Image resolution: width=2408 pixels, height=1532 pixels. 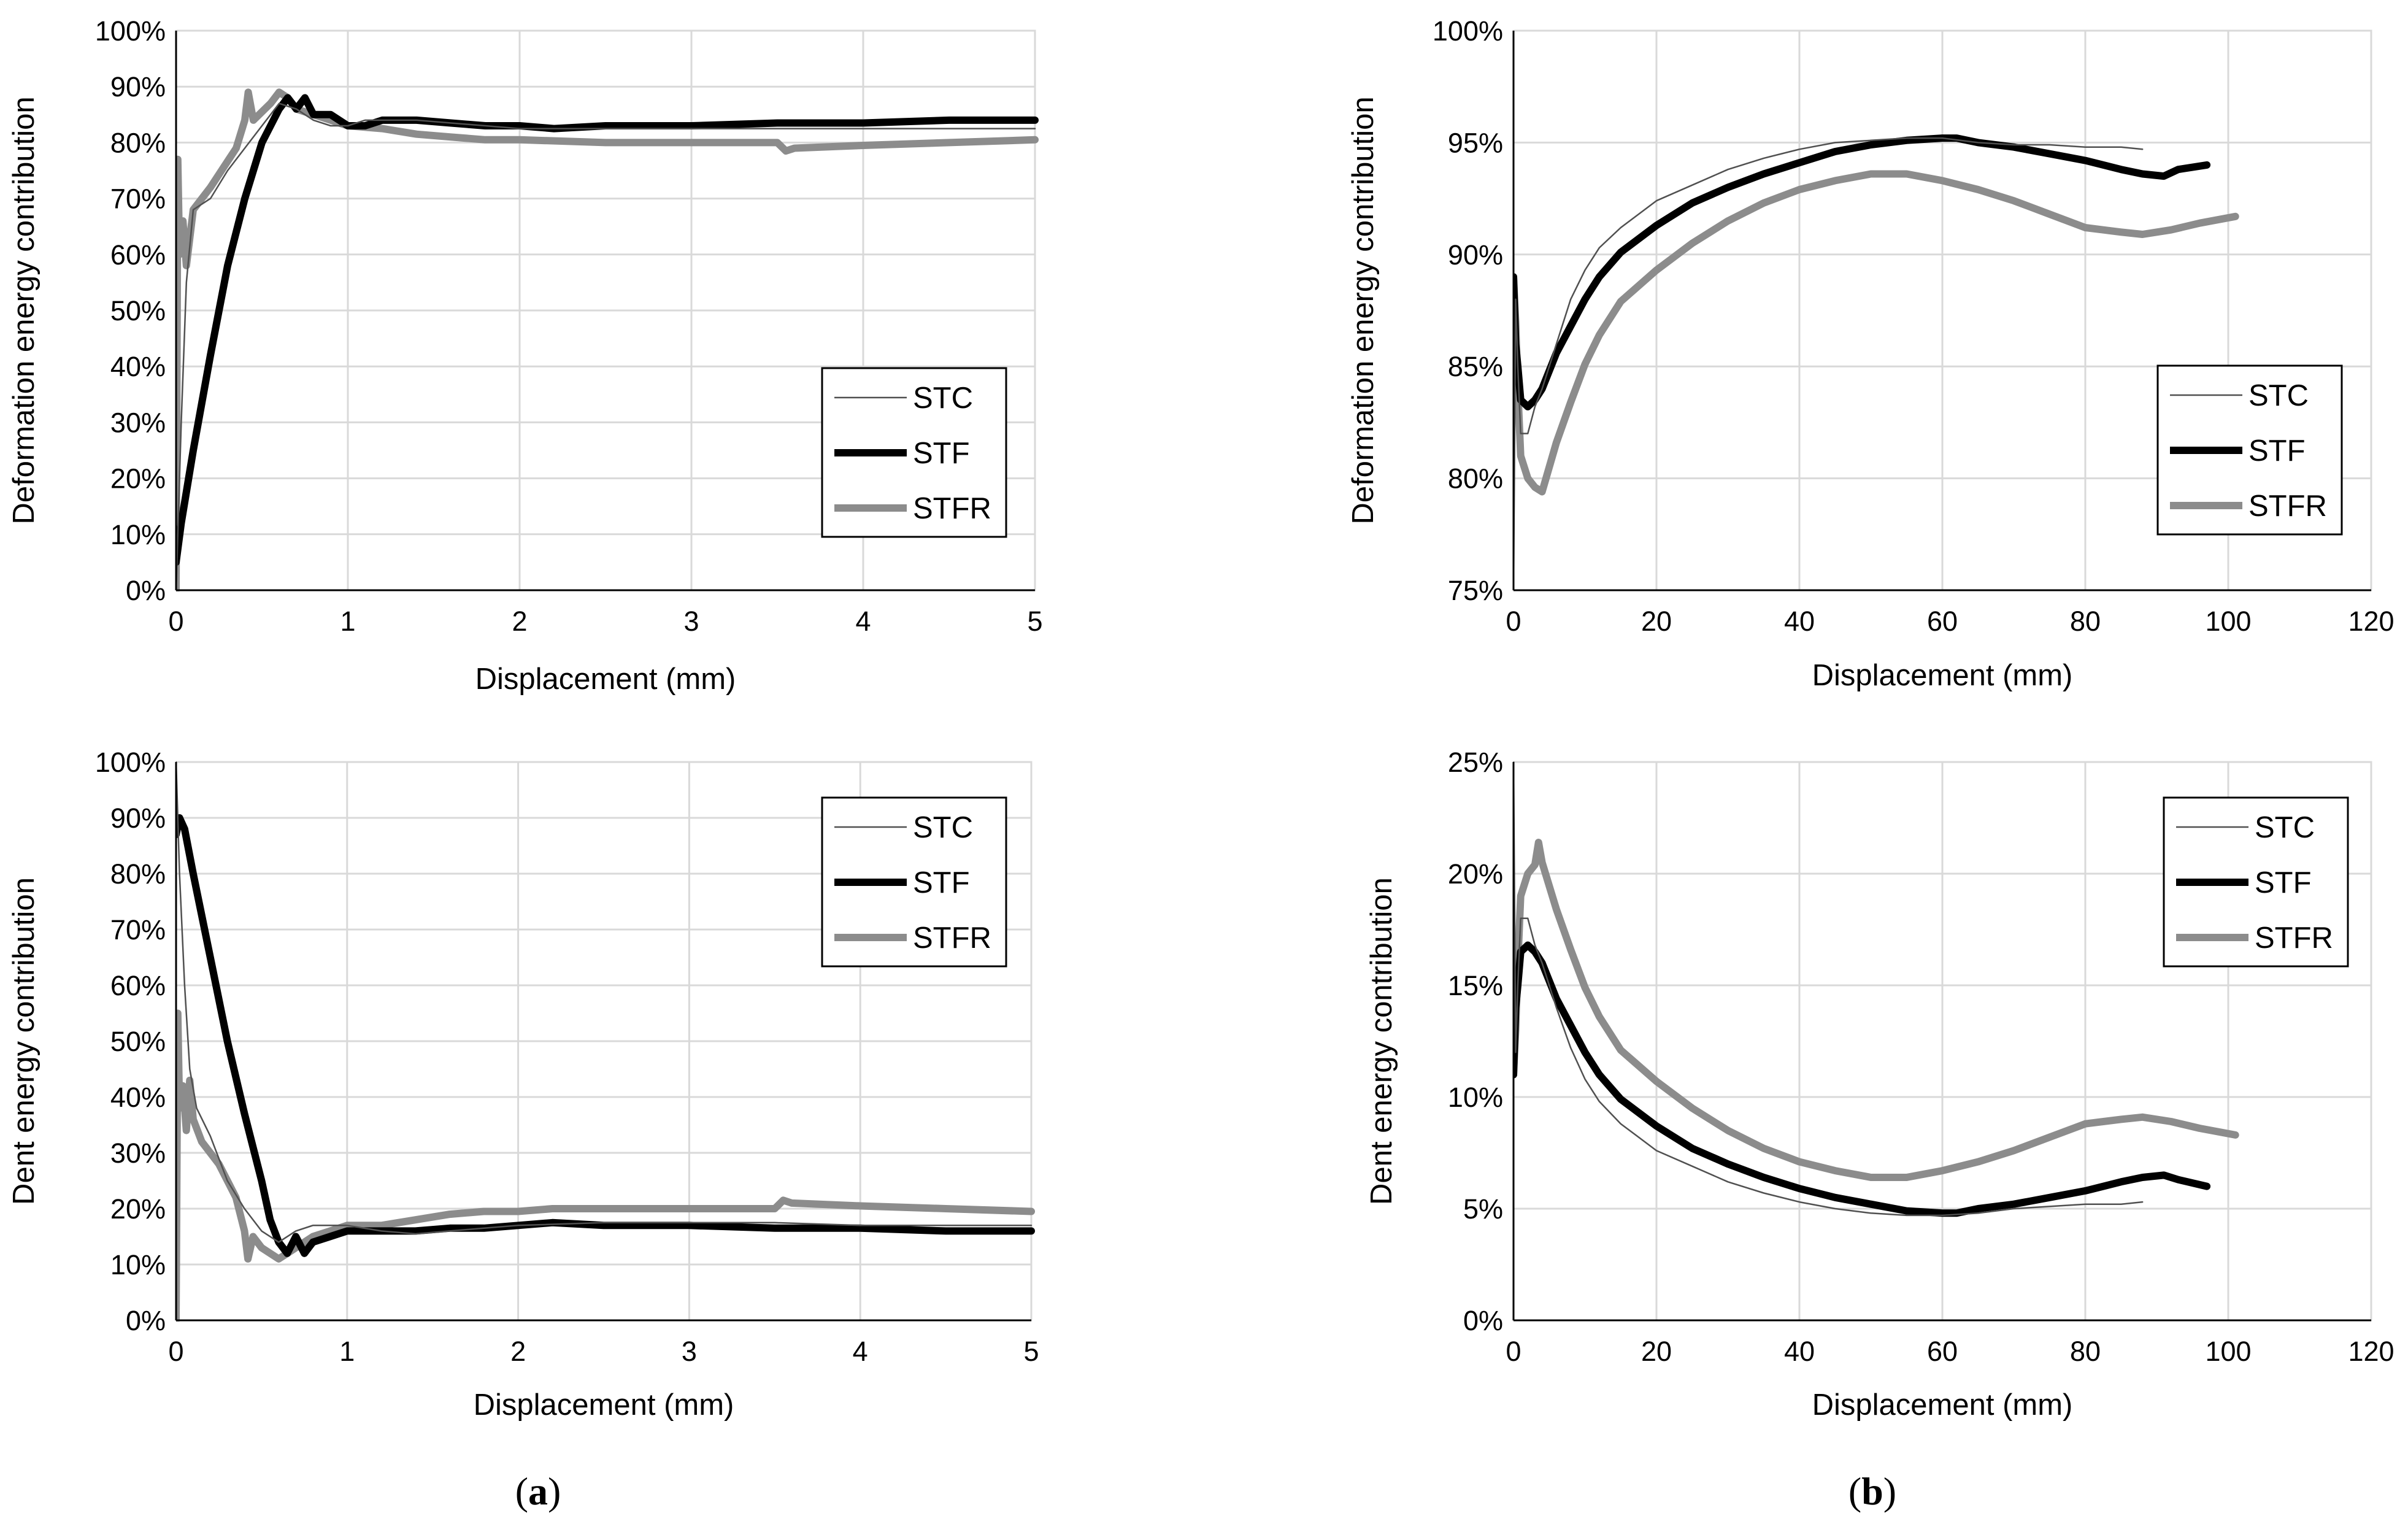 I want to click on caption-b-letter: b, so click(x=1872, y=1491).